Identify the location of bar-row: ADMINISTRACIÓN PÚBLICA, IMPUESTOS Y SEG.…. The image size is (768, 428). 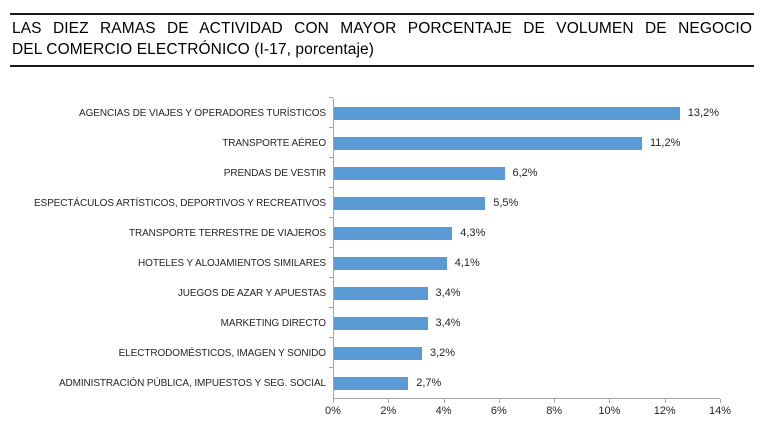
(359, 382).